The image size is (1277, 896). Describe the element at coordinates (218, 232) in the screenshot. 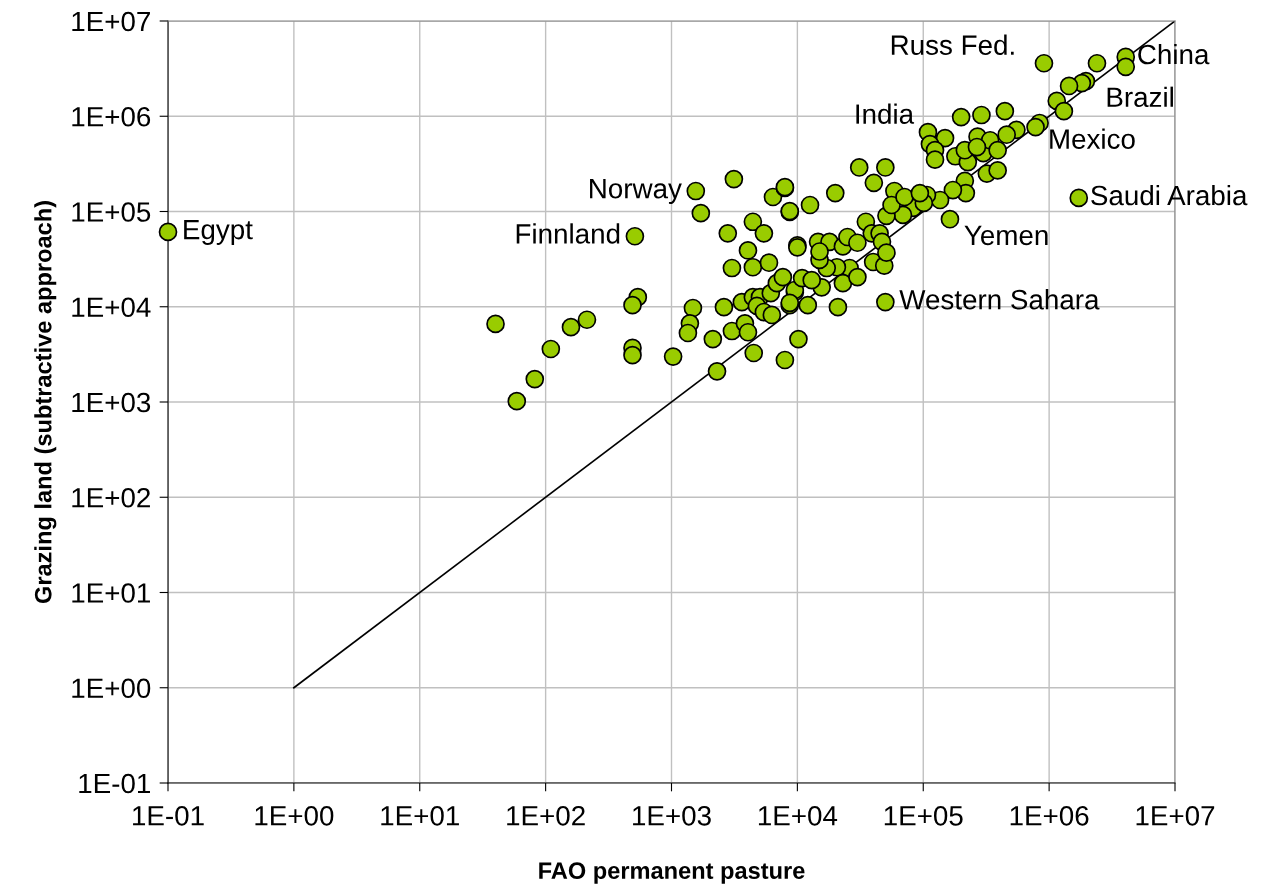

I see `annotation: Egypt` at that location.